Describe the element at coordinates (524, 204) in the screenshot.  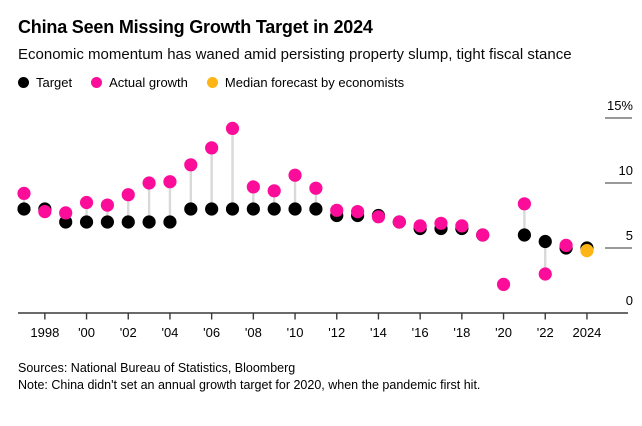
I see `dot-actual-2021` at that location.